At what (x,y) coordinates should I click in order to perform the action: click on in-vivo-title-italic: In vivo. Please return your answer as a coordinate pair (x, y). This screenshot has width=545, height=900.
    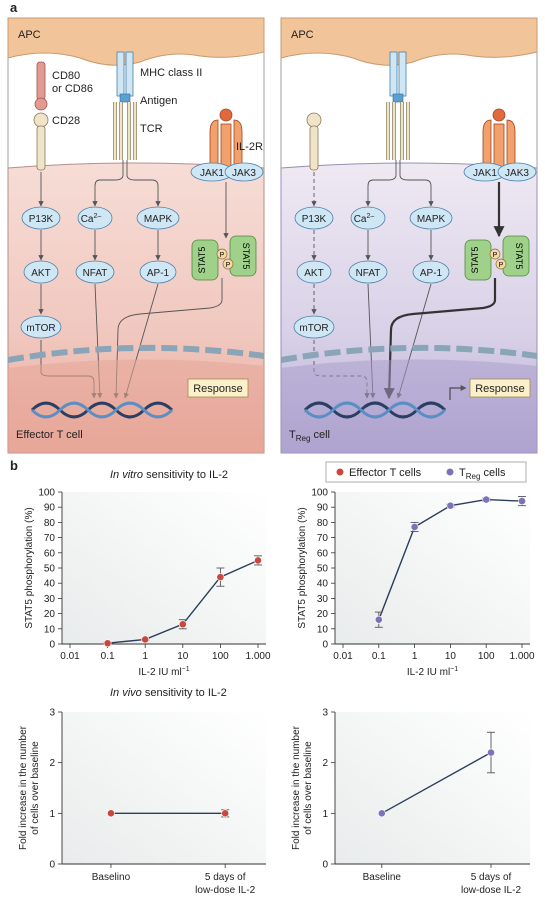
    Looking at the image, I should click on (126, 693).